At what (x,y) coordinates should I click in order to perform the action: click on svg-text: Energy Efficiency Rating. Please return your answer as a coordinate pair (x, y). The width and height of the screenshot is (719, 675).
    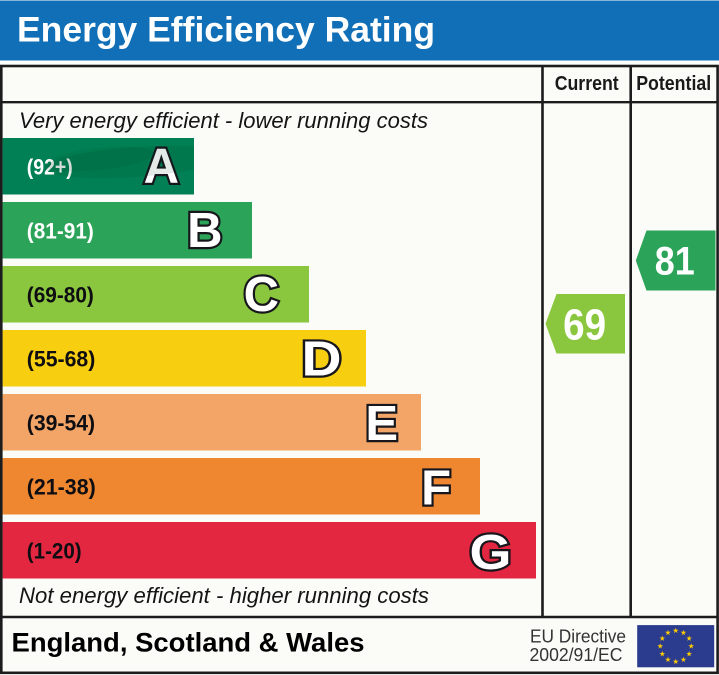
    Looking at the image, I should click on (226, 30).